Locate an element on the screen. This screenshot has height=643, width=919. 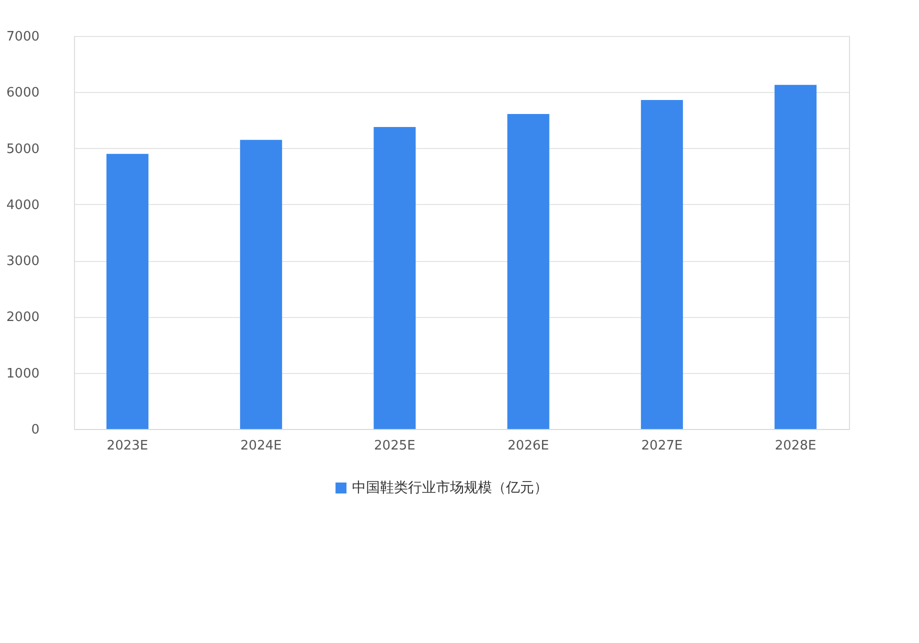
y-tick-label: 0 is located at coordinates (35, 430).